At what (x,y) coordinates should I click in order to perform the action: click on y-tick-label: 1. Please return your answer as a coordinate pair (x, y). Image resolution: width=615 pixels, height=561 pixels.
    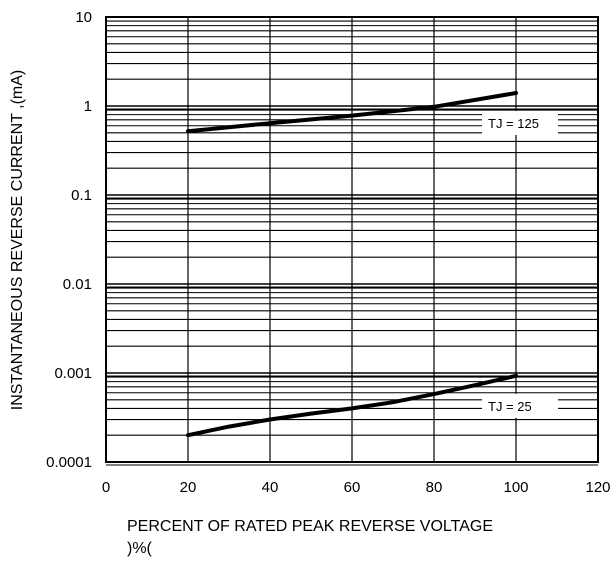
    Looking at the image, I should click on (88, 106).